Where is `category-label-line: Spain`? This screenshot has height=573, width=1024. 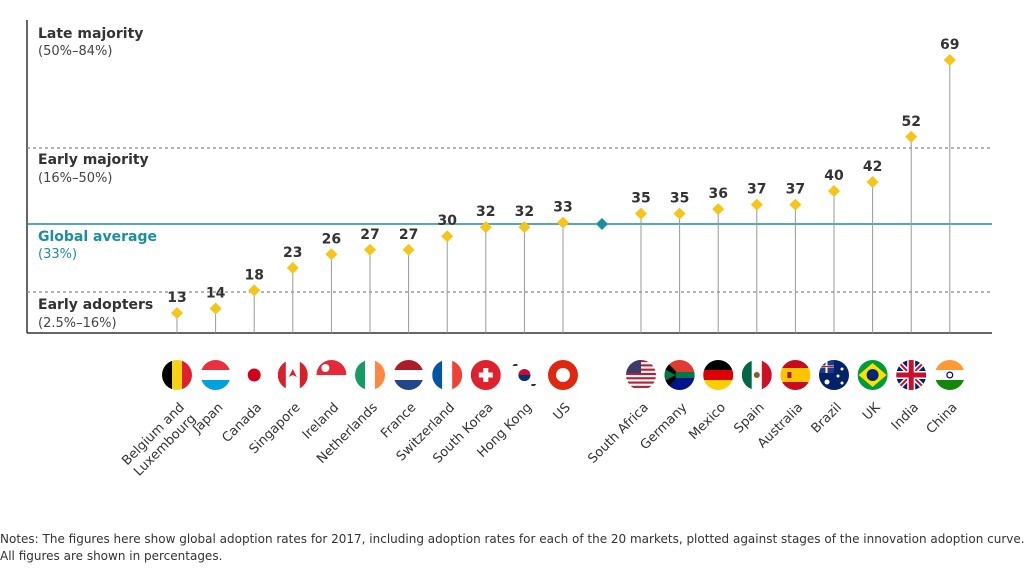
category-label-line: Spain is located at coordinates (749, 418).